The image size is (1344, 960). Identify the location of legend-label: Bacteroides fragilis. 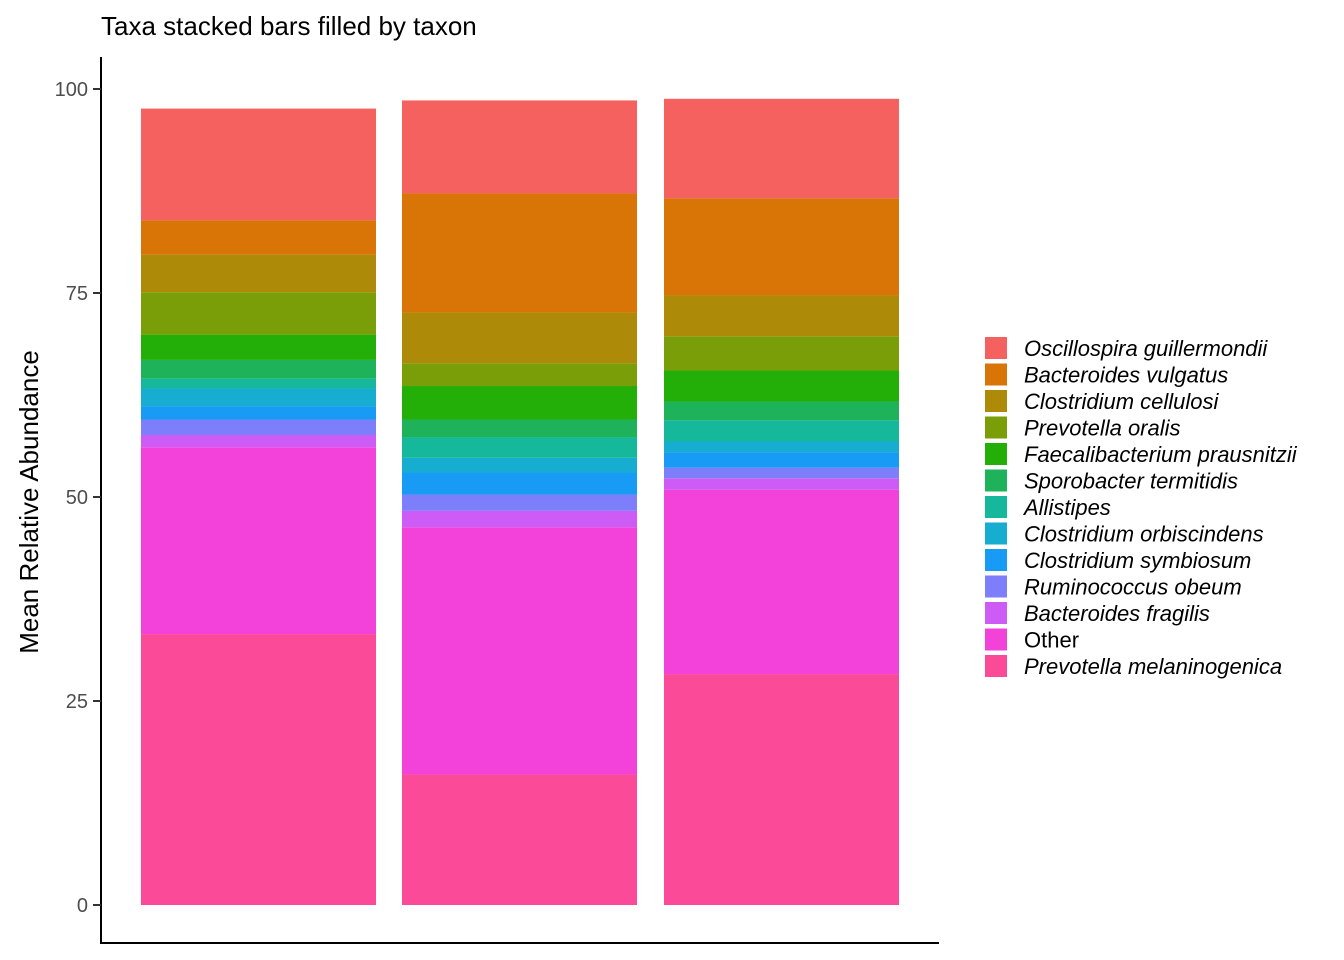
(1117, 613).